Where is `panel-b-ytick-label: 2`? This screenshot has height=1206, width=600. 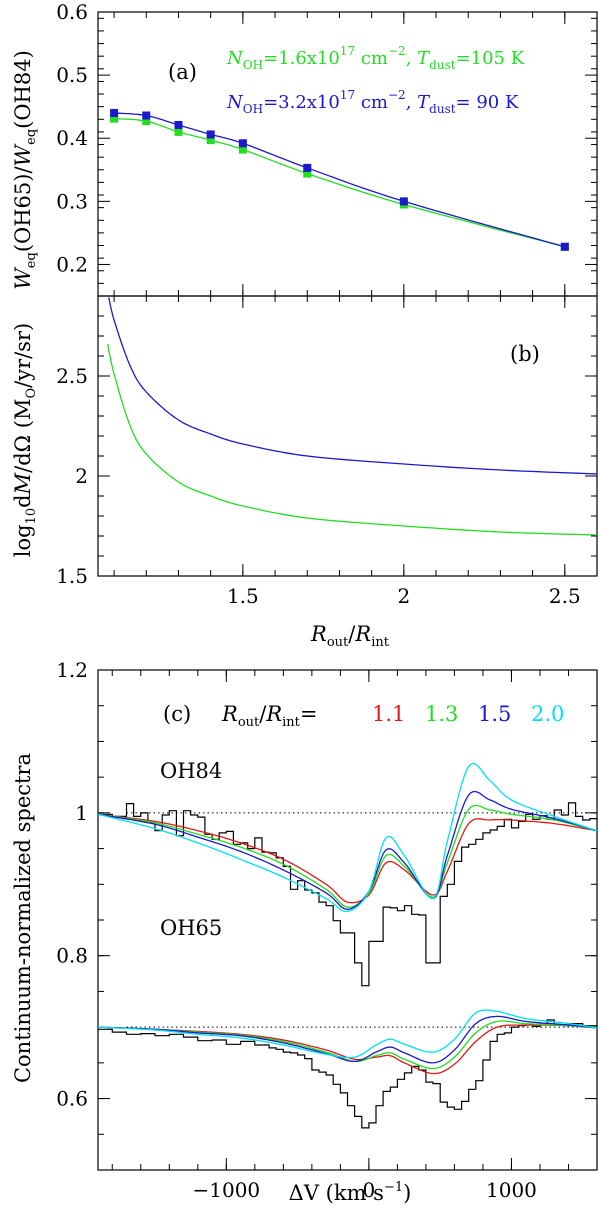 panel-b-ytick-label: 2 is located at coordinates (81, 476).